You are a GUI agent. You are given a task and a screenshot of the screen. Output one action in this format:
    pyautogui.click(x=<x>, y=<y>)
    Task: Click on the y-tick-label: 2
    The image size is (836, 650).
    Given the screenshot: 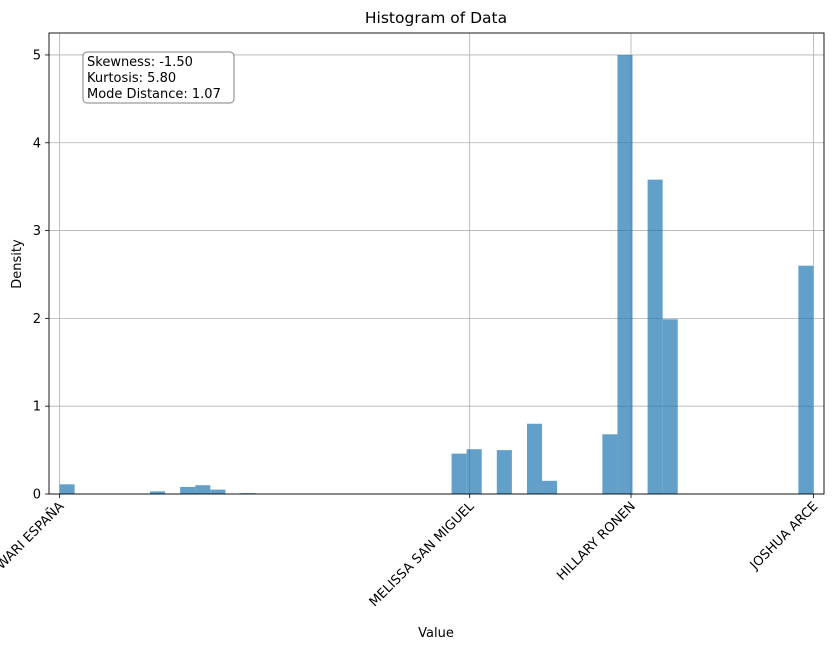 What is the action you would take?
    pyautogui.click(x=37, y=319)
    